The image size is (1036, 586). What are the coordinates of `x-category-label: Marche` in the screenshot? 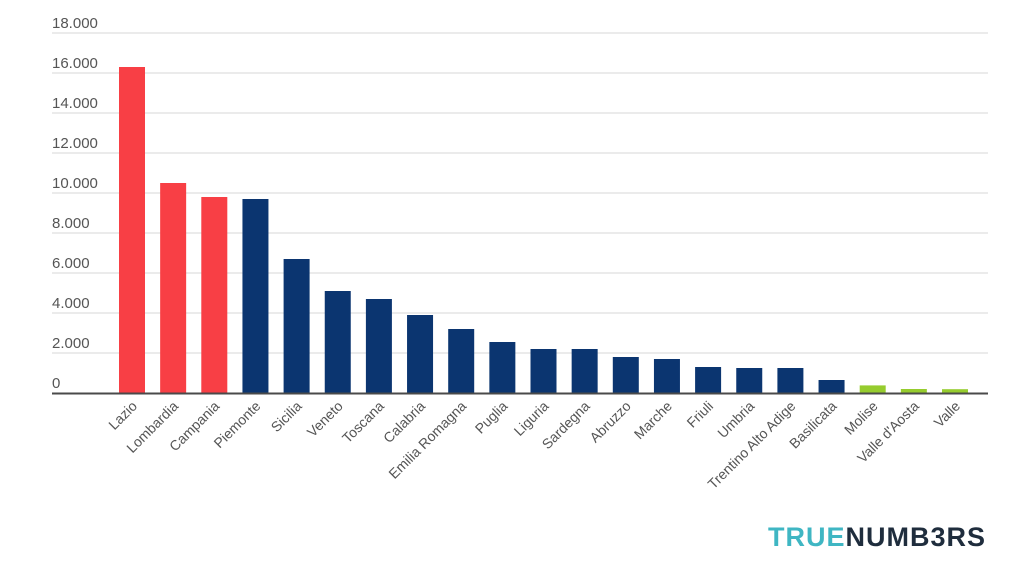 It's located at (653, 420).